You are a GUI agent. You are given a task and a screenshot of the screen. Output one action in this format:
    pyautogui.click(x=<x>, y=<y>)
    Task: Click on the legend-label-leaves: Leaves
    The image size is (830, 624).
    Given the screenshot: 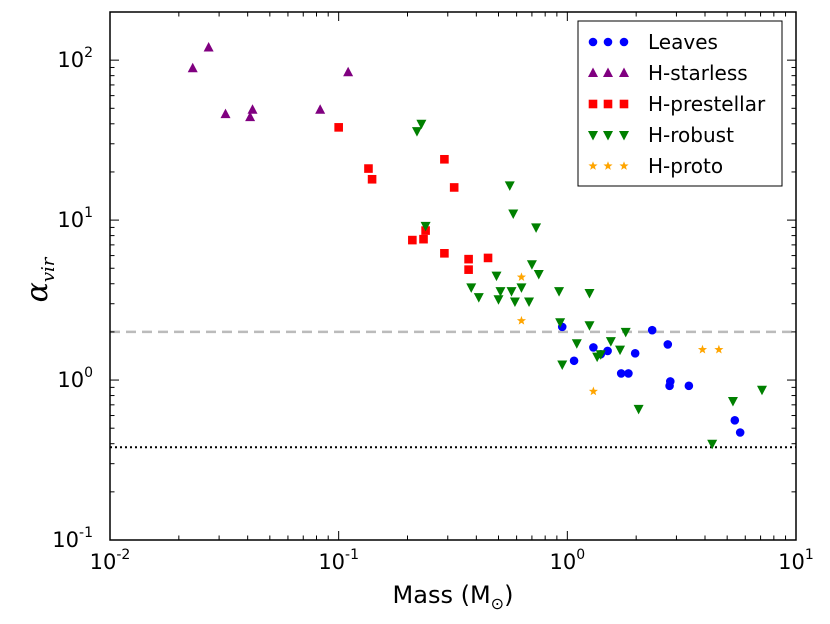 What is the action you would take?
    pyautogui.click(x=683, y=42)
    